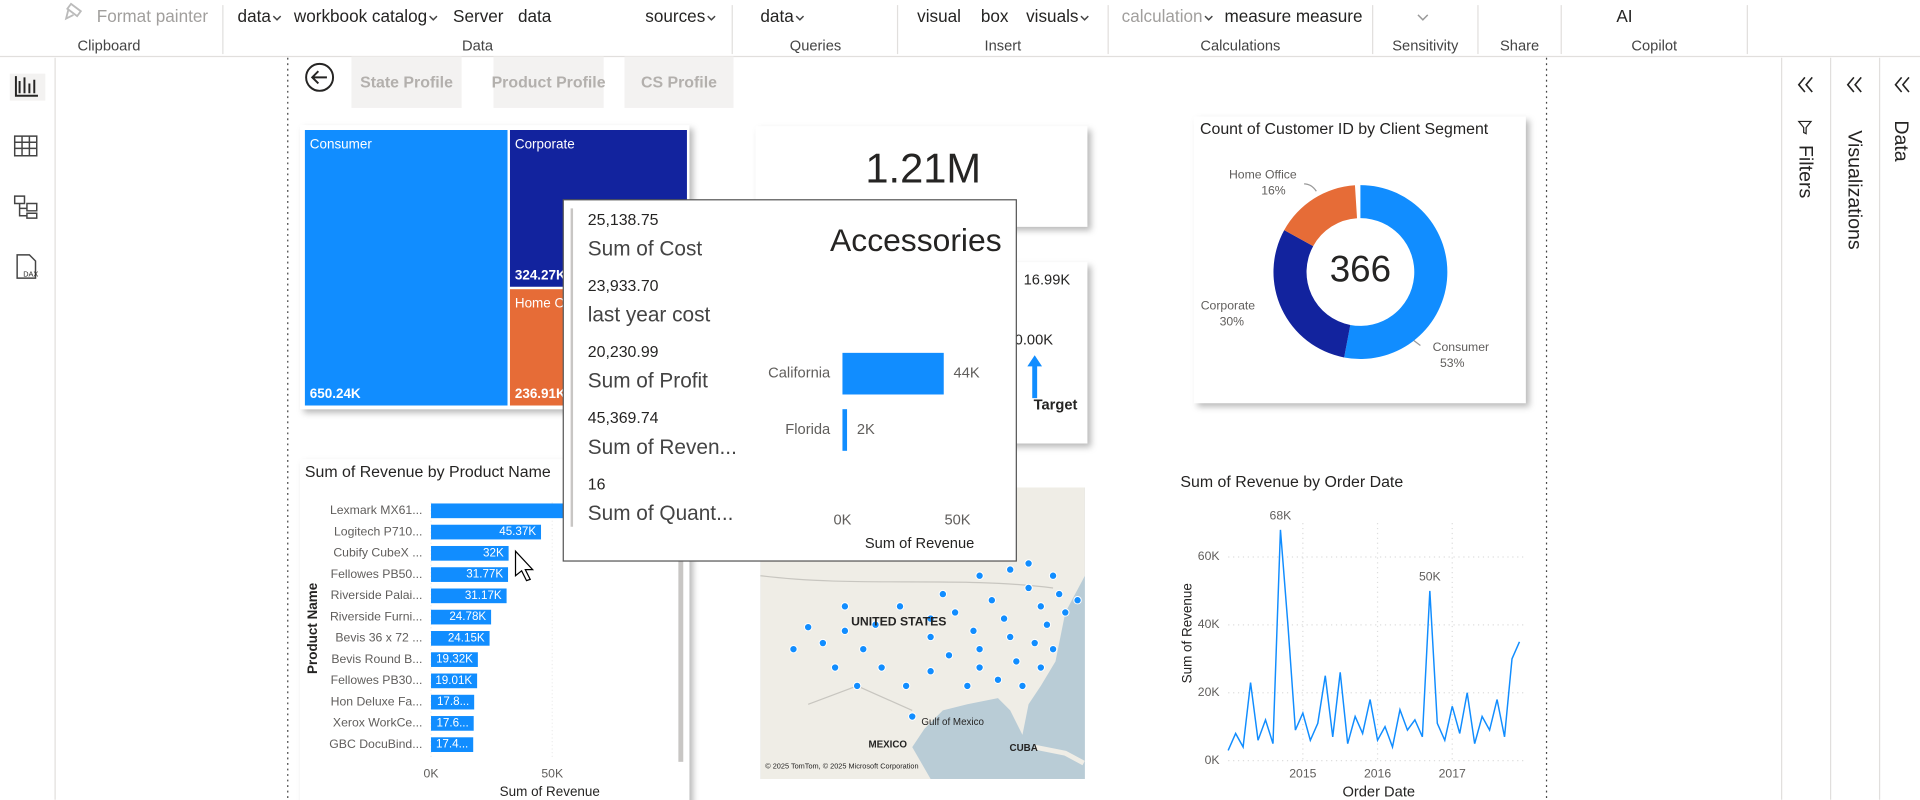  Describe the element at coordinates (26, 86) in the screenshot. I see `report-view-icon` at that location.